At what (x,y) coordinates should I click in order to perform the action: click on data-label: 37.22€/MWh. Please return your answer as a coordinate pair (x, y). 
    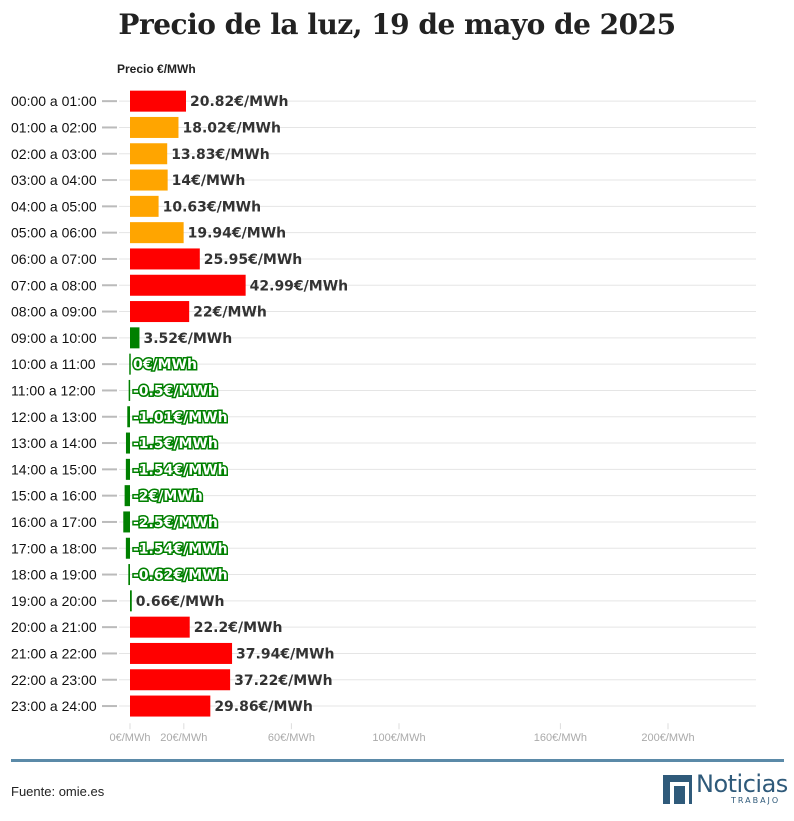
    Looking at the image, I should click on (283, 681).